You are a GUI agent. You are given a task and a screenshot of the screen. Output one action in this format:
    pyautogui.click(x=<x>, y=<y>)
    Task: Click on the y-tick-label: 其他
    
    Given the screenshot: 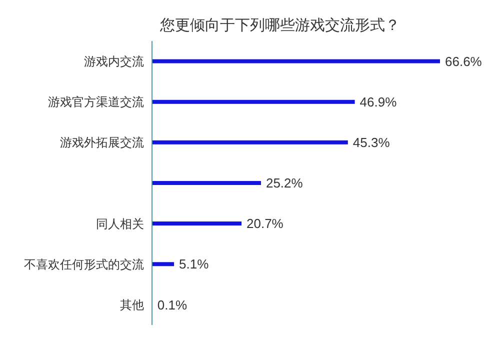 What is the action you would take?
    pyautogui.click(x=132, y=305)
    